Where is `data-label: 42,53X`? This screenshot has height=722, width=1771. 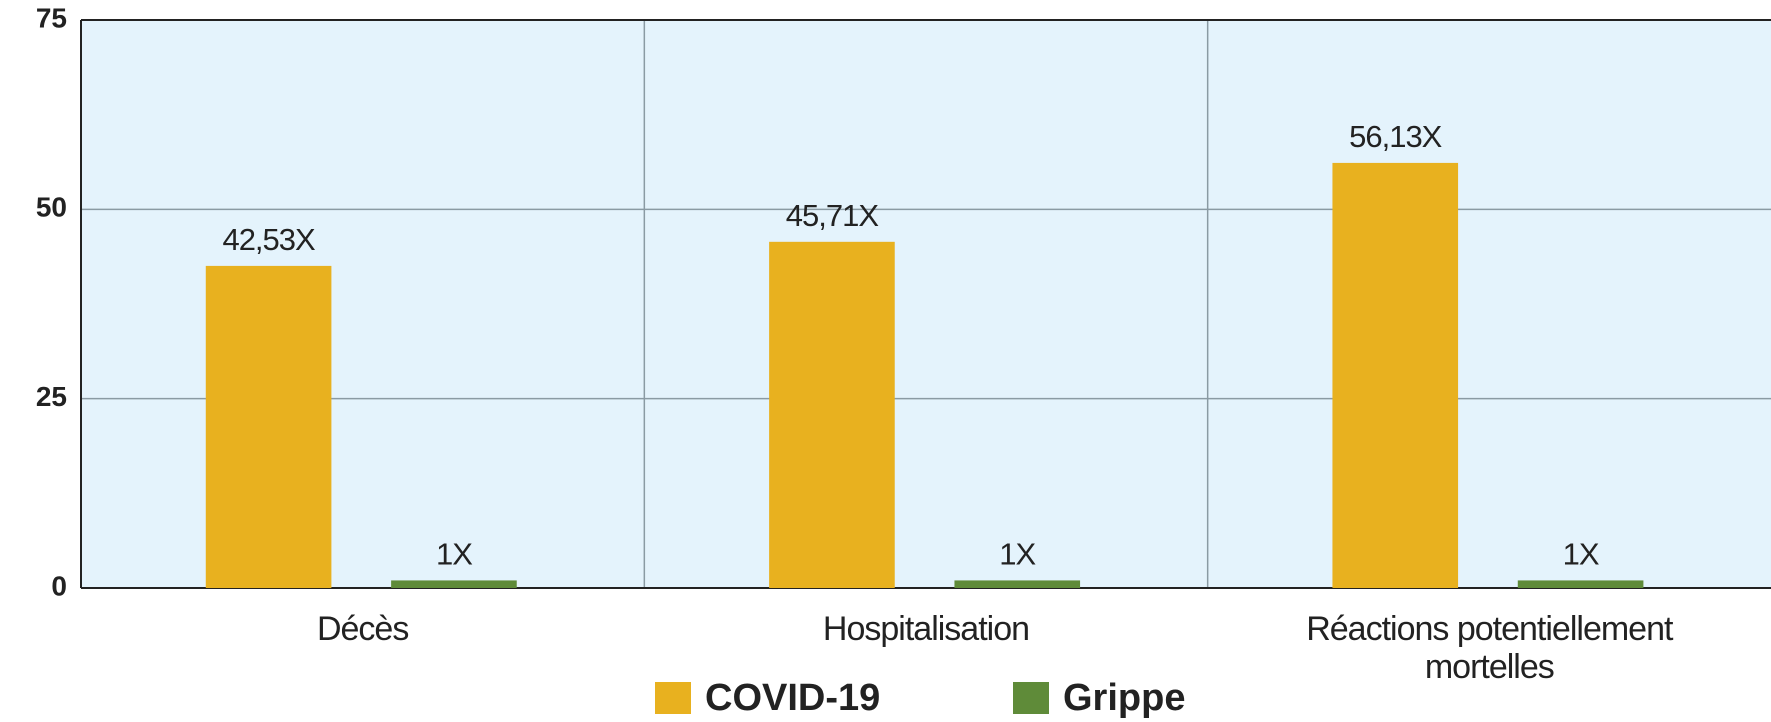
data-label: 42,53X is located at coordinates (269, 239).